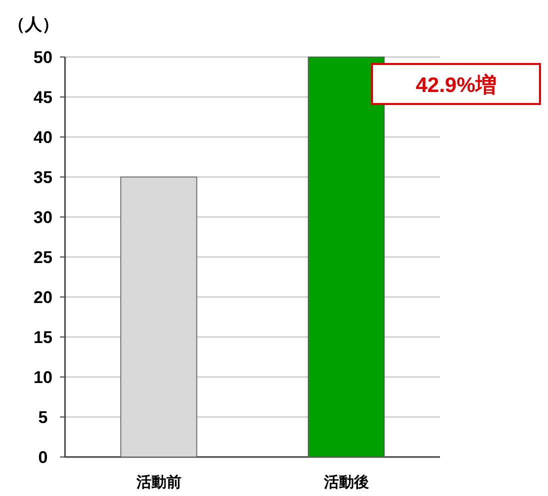 Image resolution: width=548 pixels, height=496 pixels. What do you see at coordinates (43, 297) in the screenshot?
I see `y-tick-label: 20` at bounding box center [43, 297].